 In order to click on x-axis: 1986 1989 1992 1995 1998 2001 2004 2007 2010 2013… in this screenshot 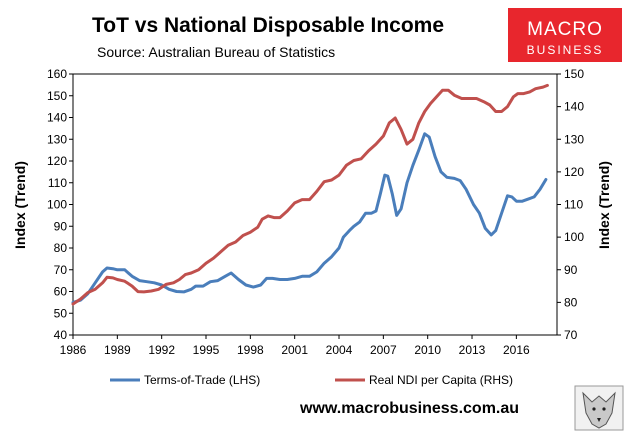, I will do `click(295, 346)`.